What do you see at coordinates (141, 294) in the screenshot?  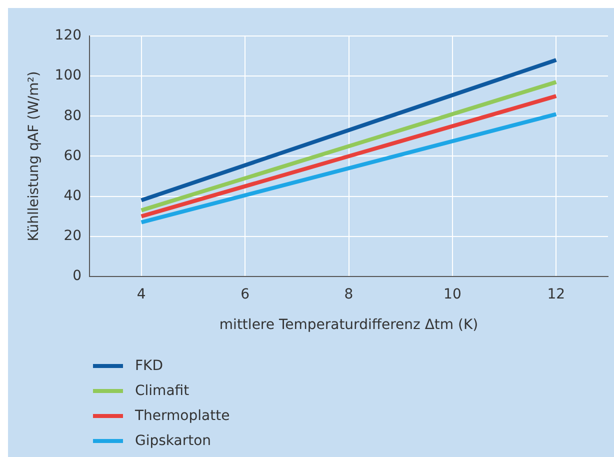 I see `x-tick-label: 4` at bounding box center [141, 294].